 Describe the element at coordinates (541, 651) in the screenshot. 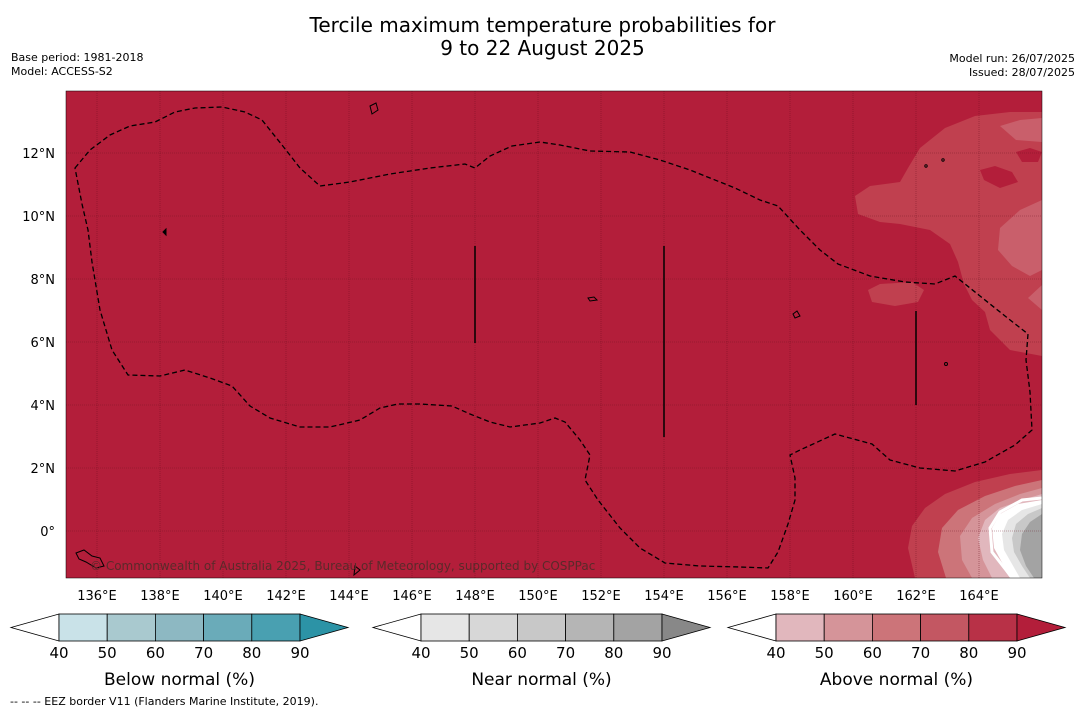

I see `colorbar-2: 40 50 60 70 80 90 Near normal (%)` at that location.